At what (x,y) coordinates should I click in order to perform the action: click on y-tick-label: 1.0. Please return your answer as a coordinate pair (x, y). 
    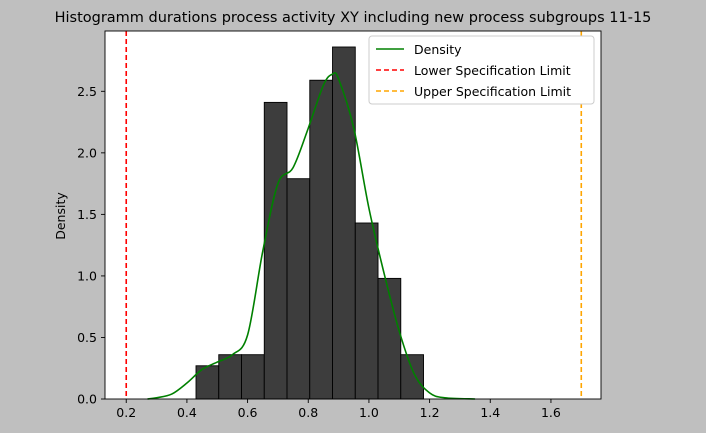
    Looking at the image, I should click on (87, 275).